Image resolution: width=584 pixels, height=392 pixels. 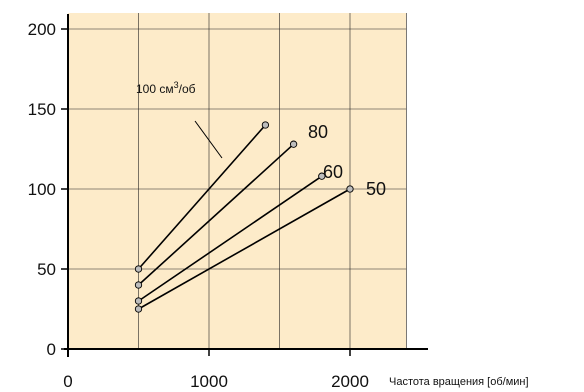 I want to click on series-label-80: 80, so click(x=318, y=132).